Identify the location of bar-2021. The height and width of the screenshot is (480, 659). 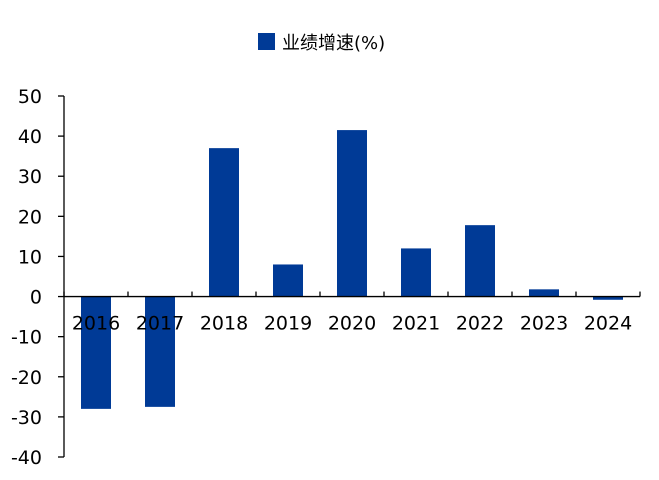
(416, 272).